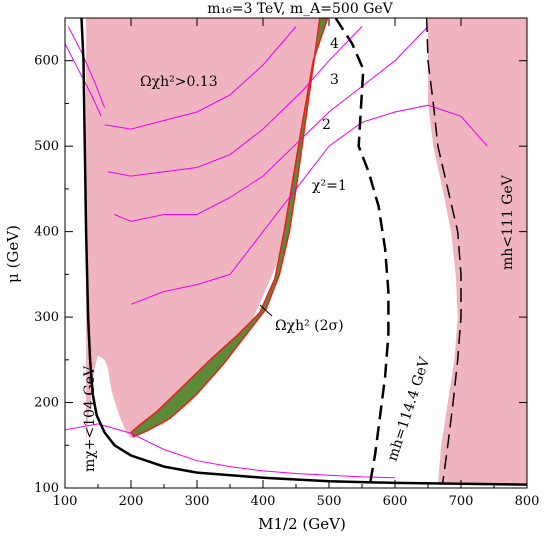  Describe the element at coordinates (527, 501) in the screenshot. I see `x-tick-label-800: 800` at that location.